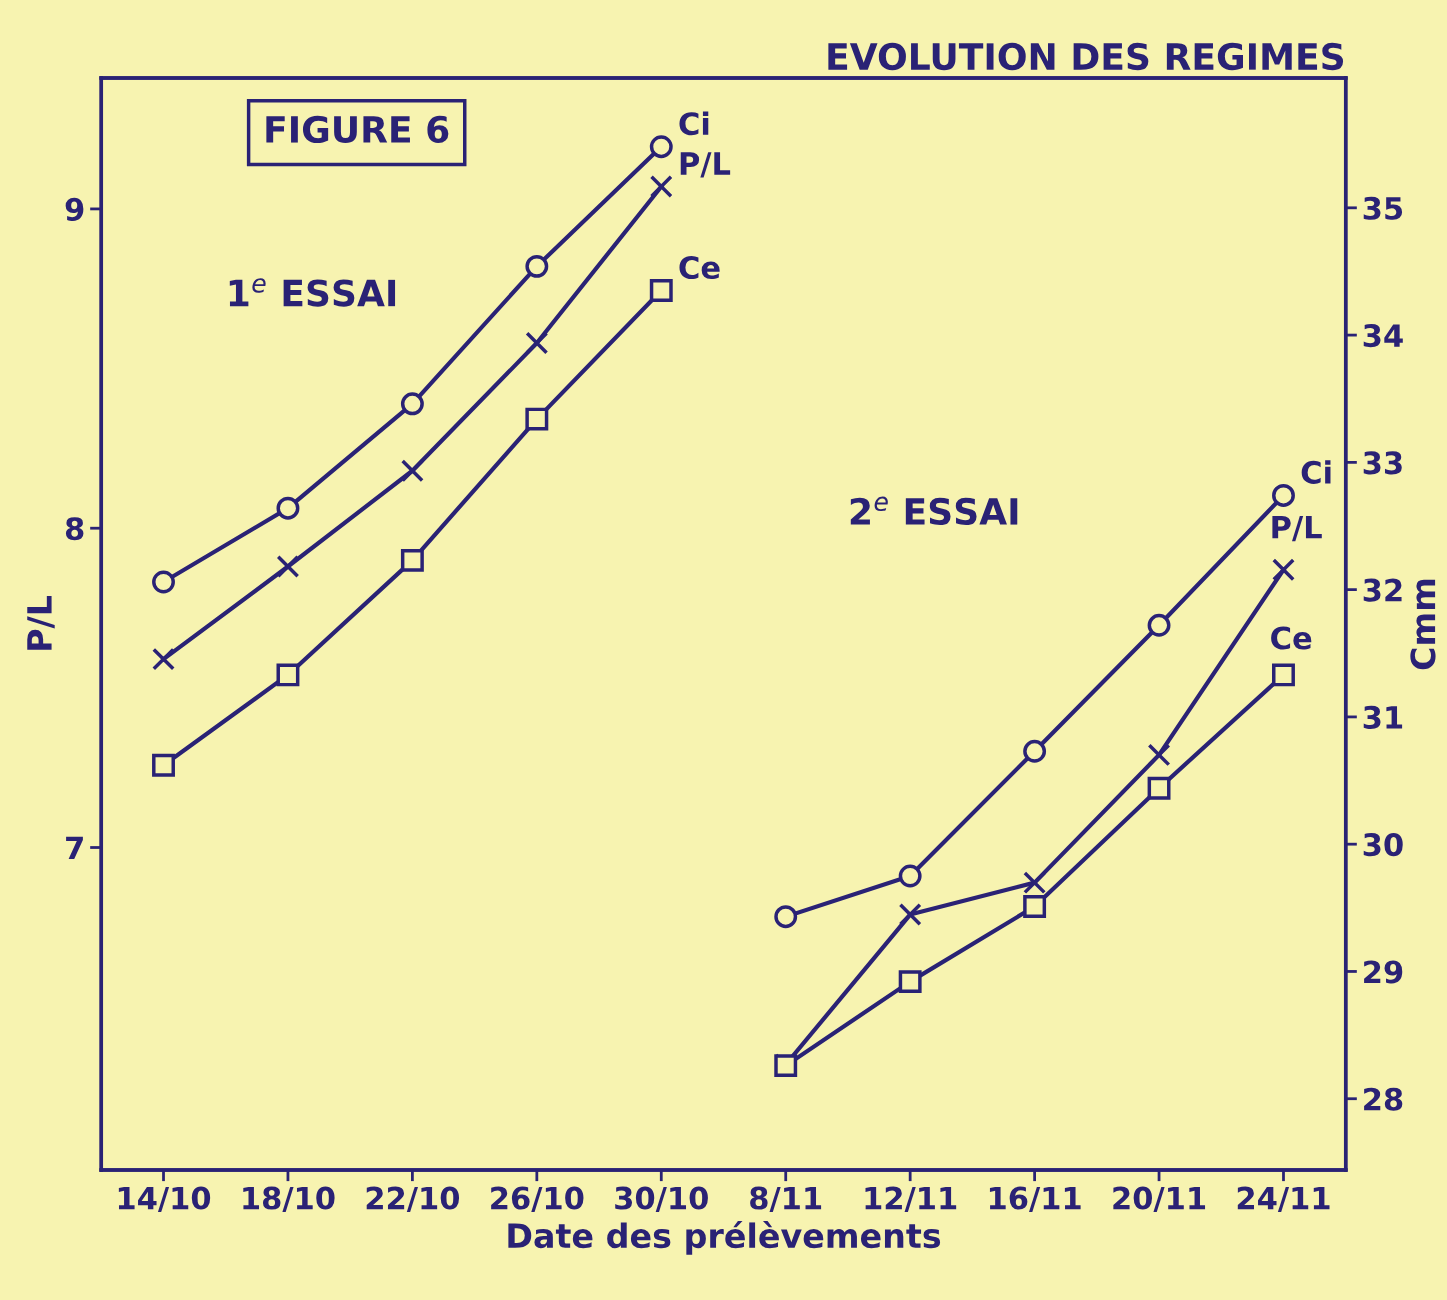 The width and height of the screenshot is (1447, 1300). Describe the element at coordinates (1383, 1099) in the screenshot. I see `y2-tick-label: 28` at that location.